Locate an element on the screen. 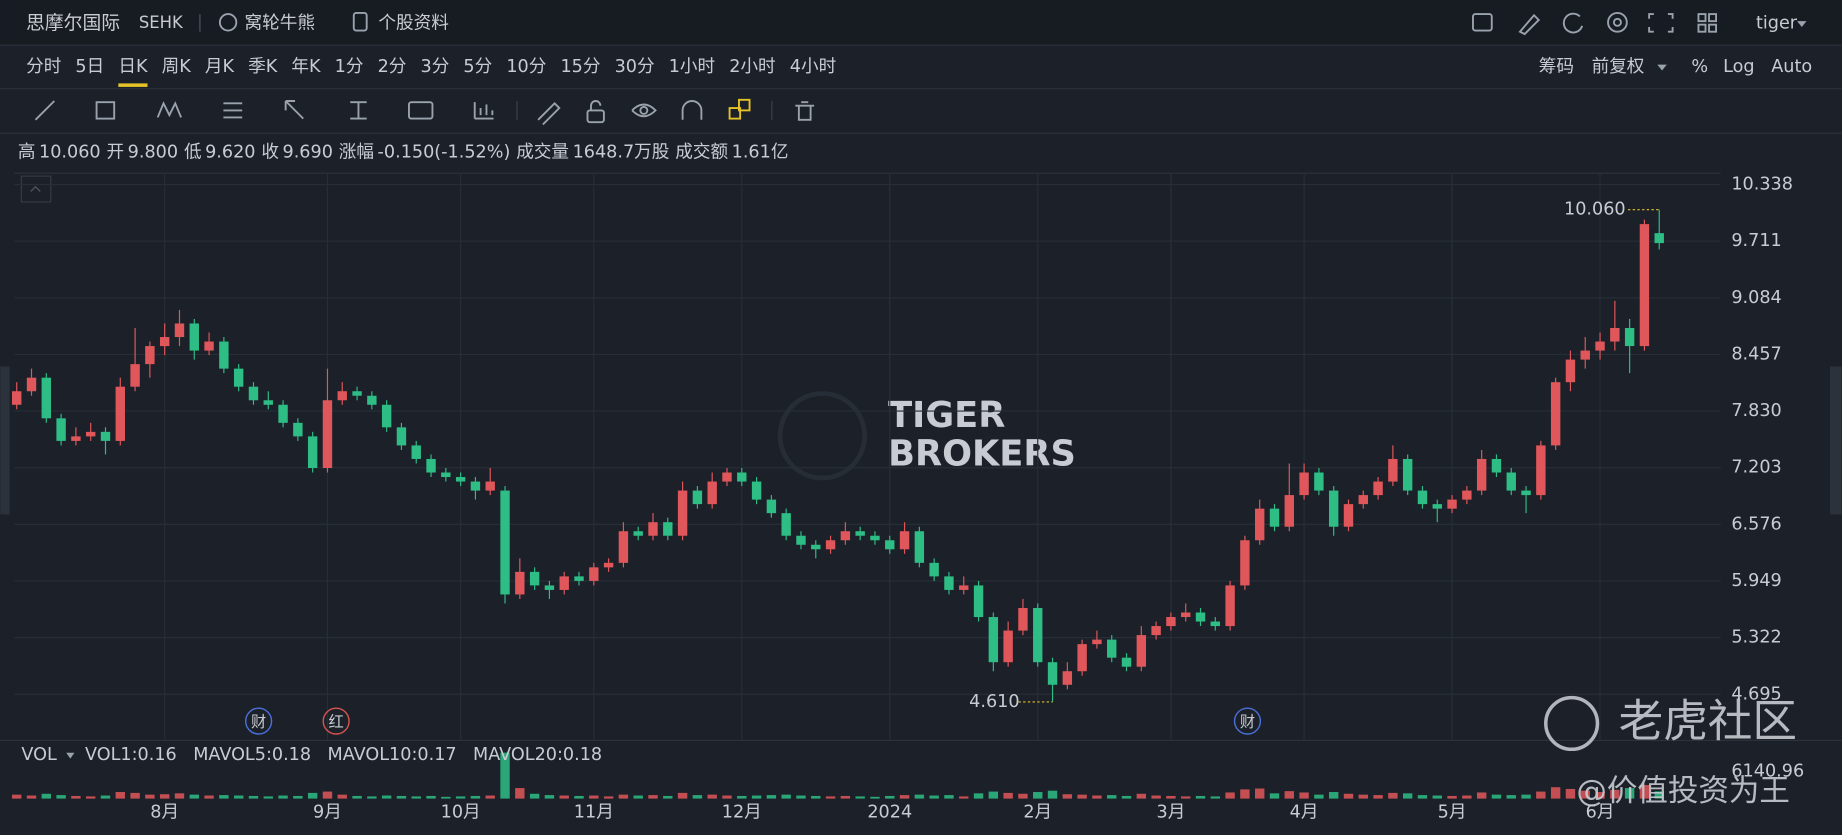  period-tab: 10分 is located at coordinates (526, 67).